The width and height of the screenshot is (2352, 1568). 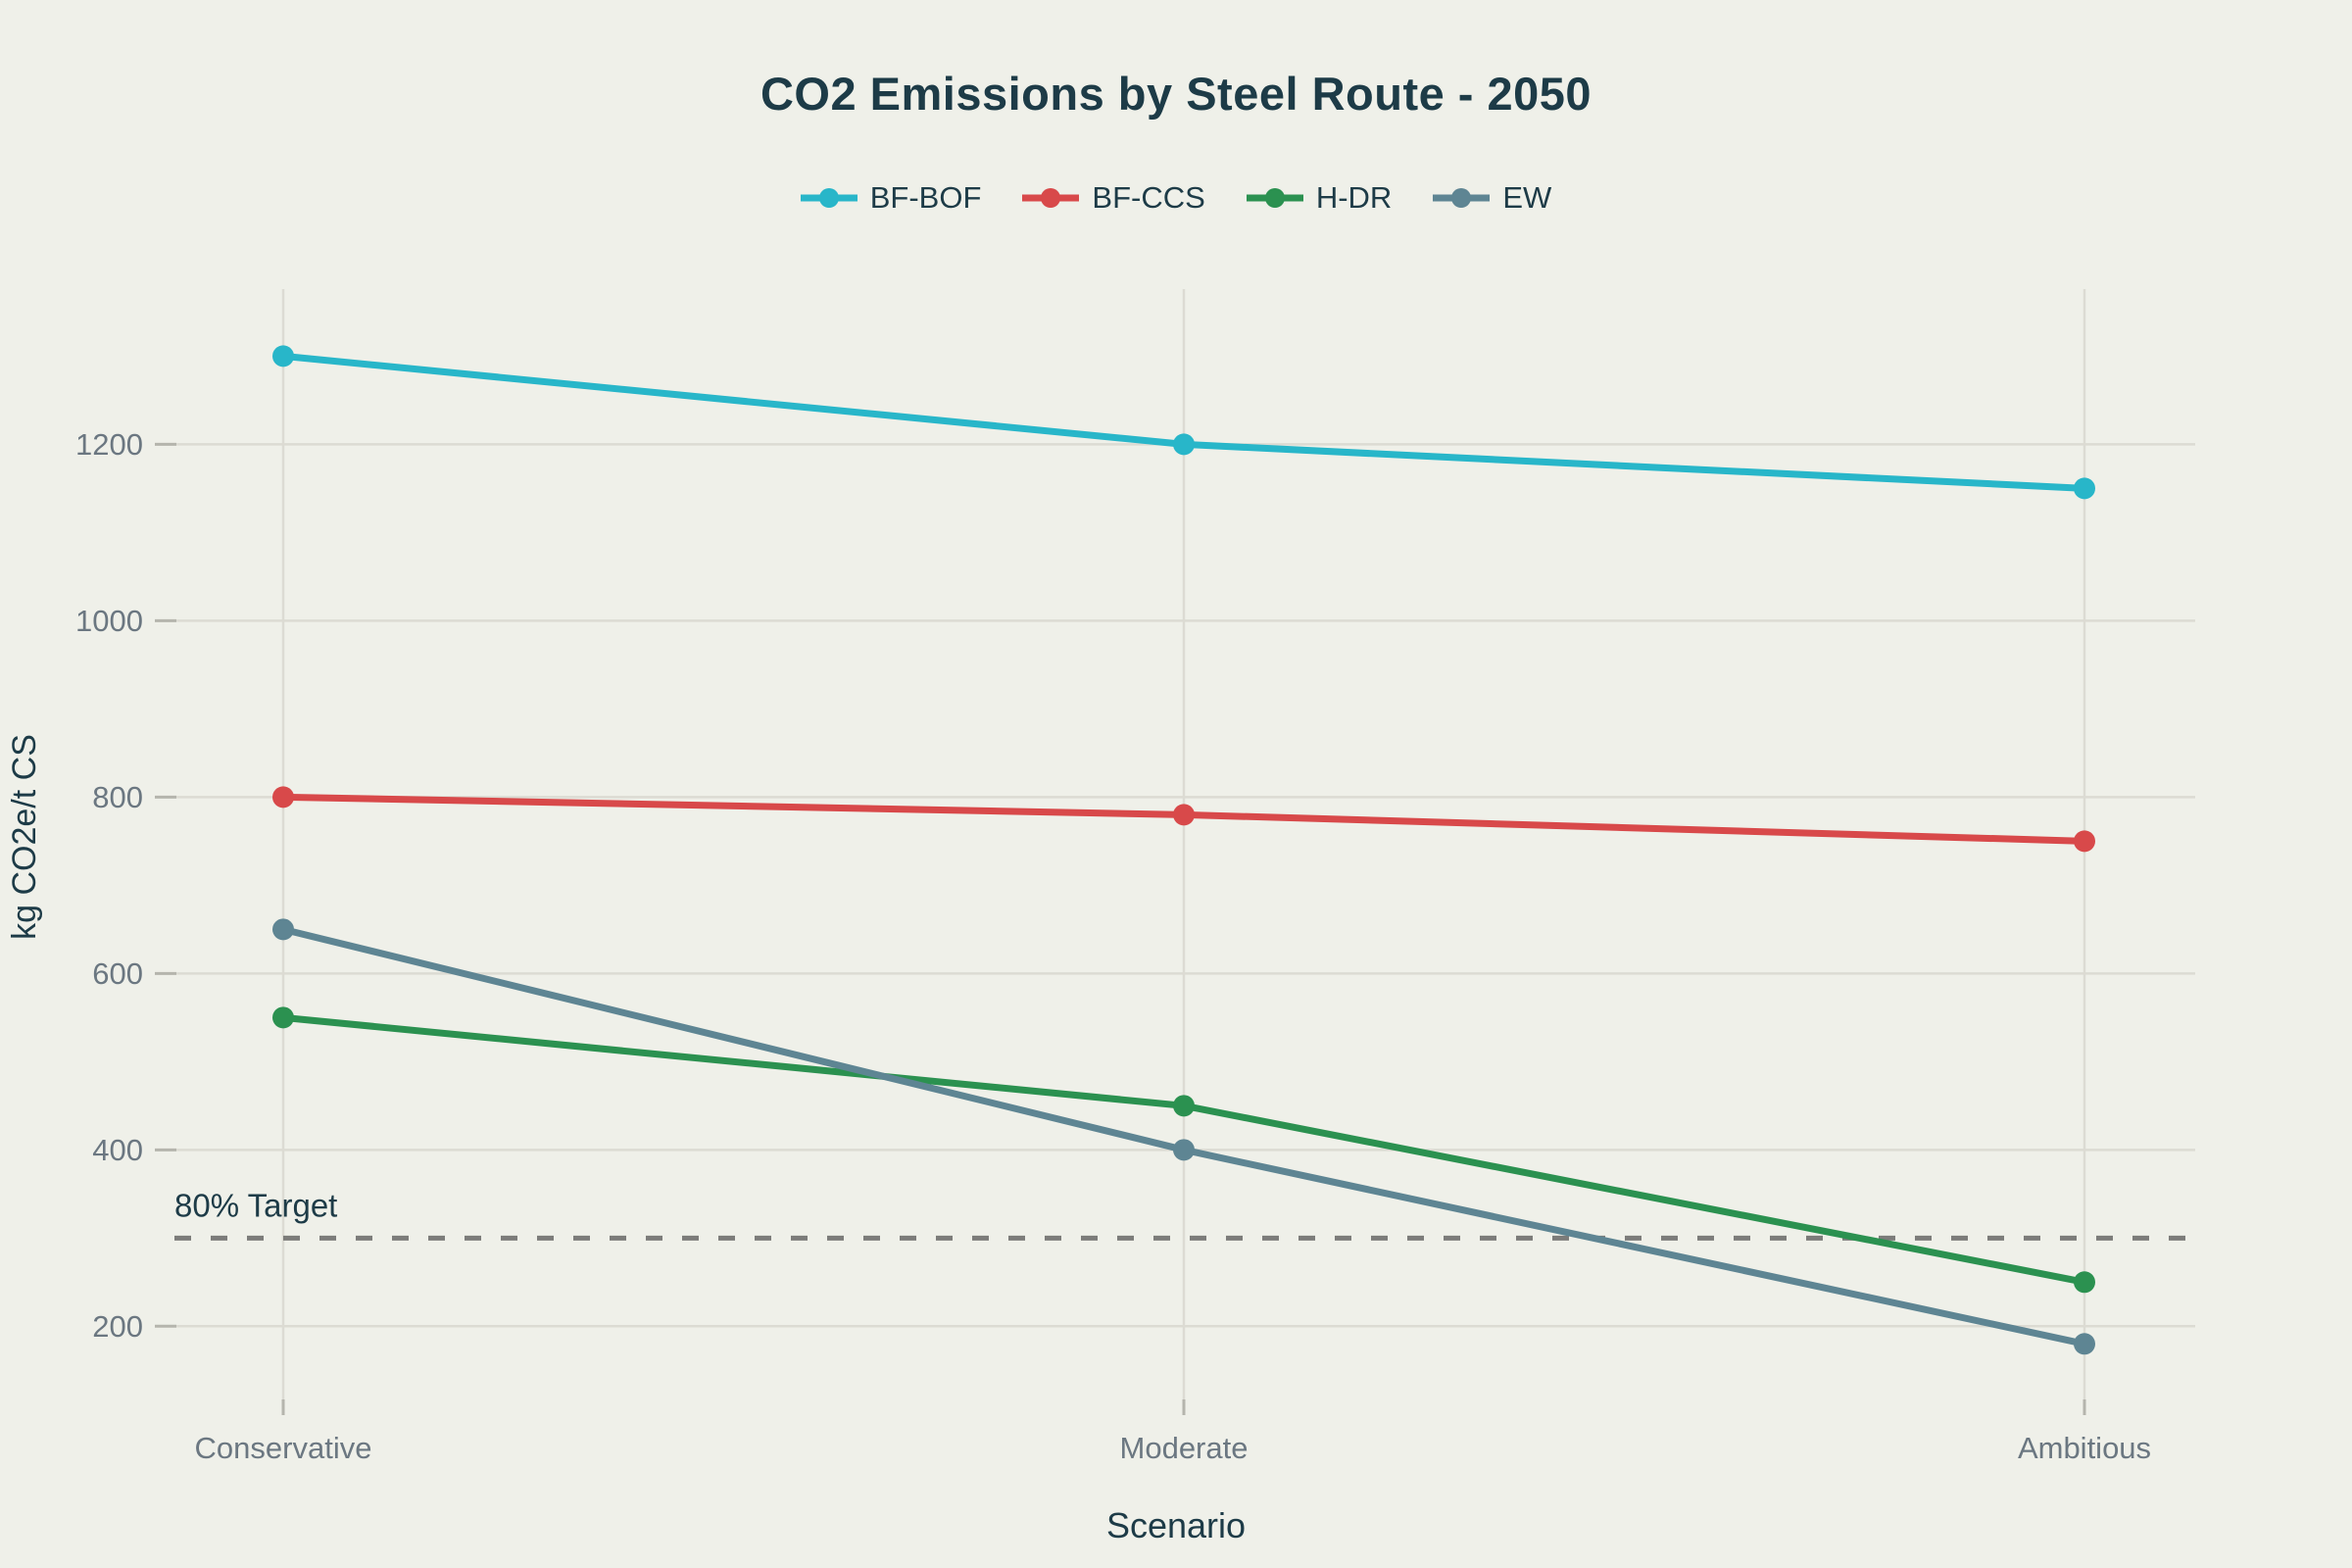 What do you see at coordinates (1527, 197) in the screenshot?
I see `legend-label: EW` at bounding box center [1527, 197].